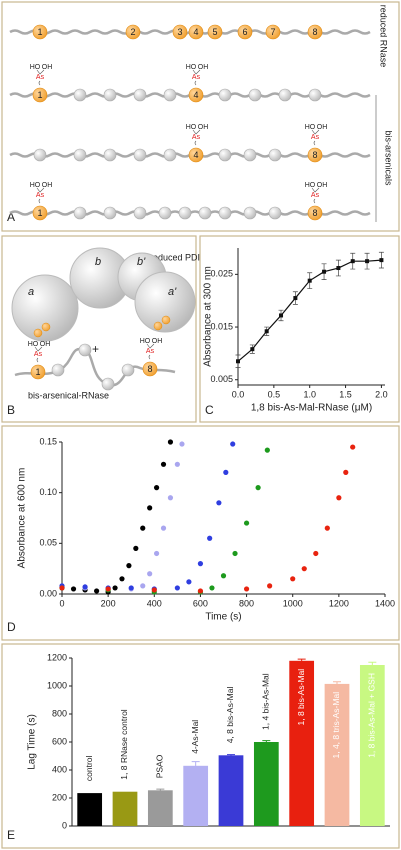 The height and width of the screenshot is (850, 401). I want to click on y-axis-label: Absorbance at 300 nm, so click(208, 316).